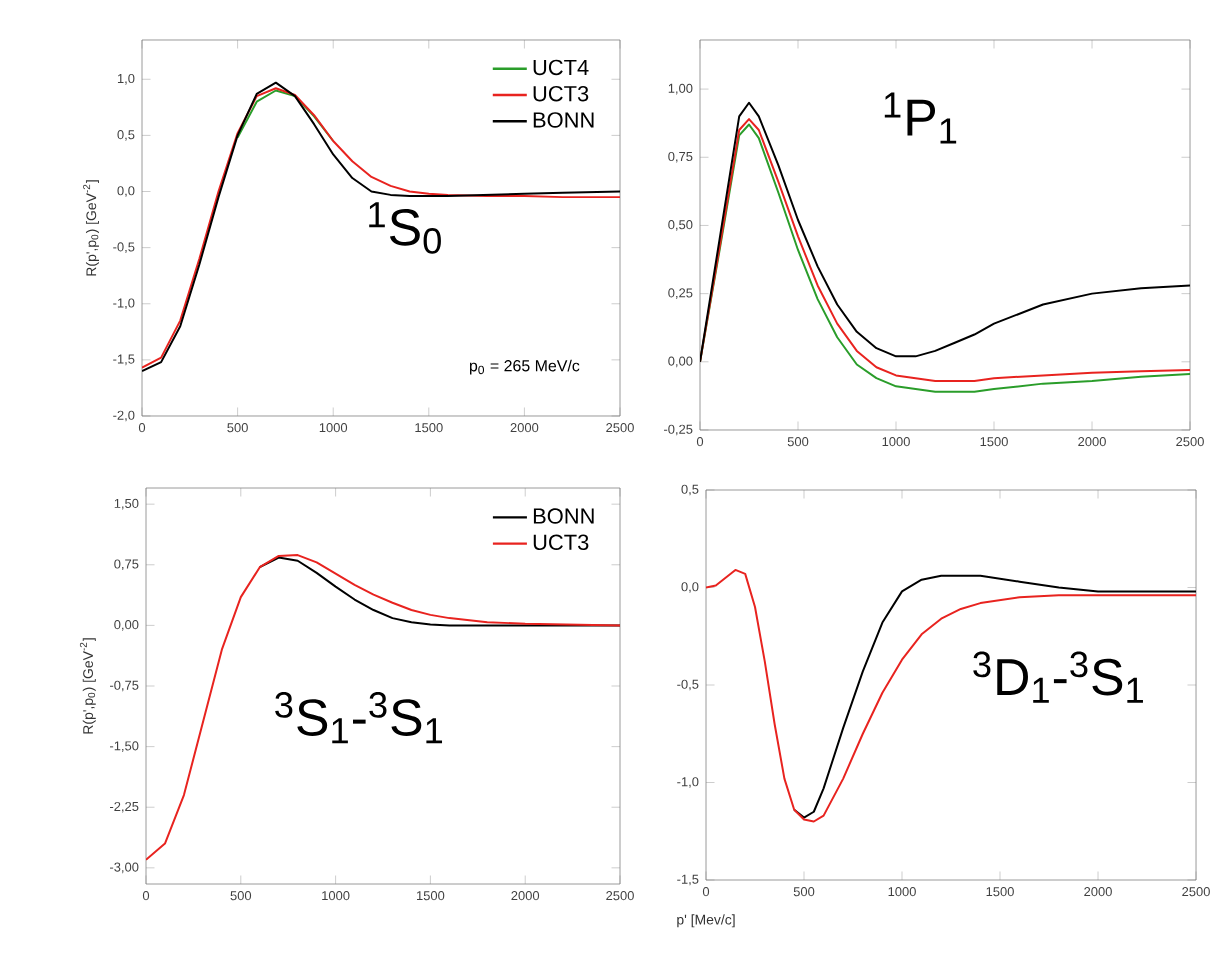 The image size is (1230, 954). Describe the element at coordinates (405, 228) in the screenshot. I see `annotation: $^{1}$S$_{0}$` at that location.